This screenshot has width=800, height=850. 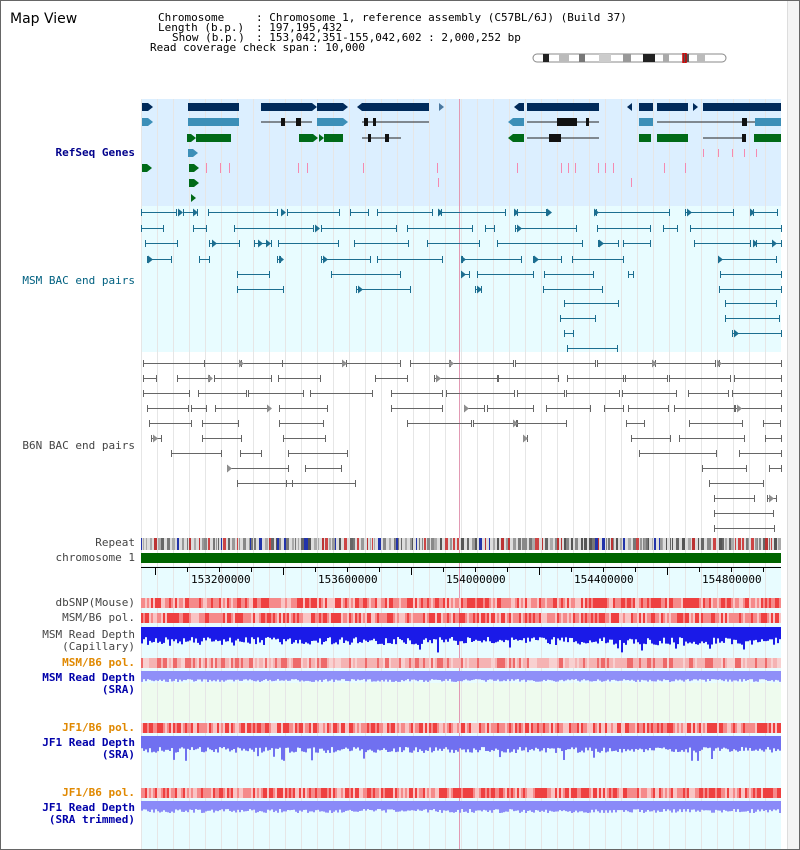 I want to click on vertical-scrollbar, so click(x=793, y=425).